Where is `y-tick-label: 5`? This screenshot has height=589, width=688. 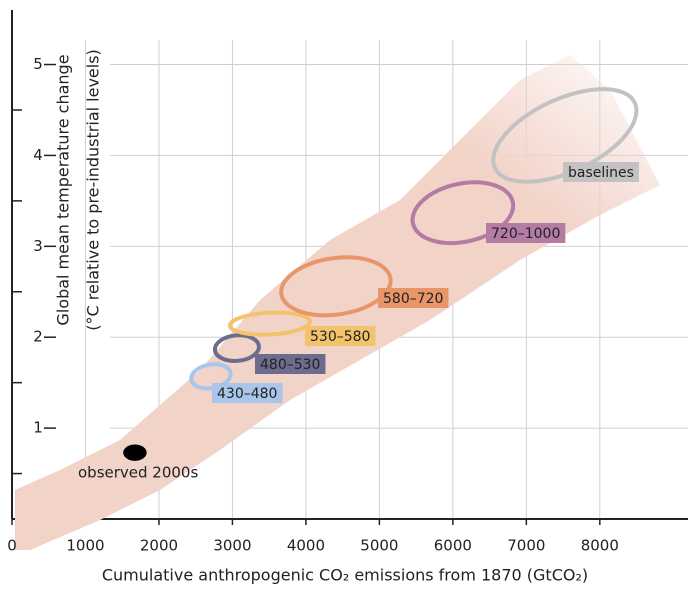 y-tick-label: 5 is located at coordinates (38, 64).